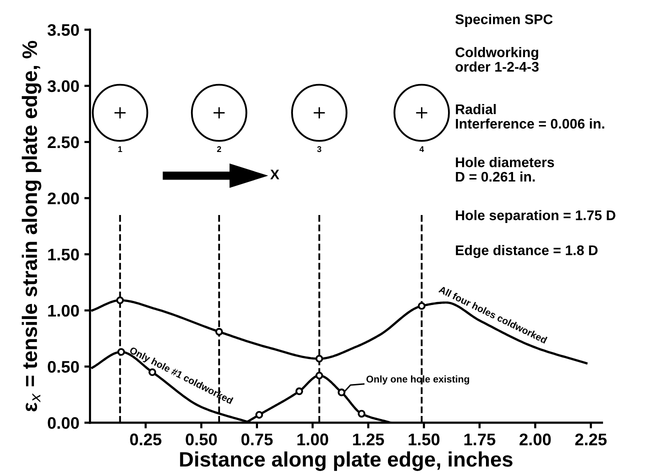 This screenshot has height=475, width=664. What do you see at coordinates (312, 440) in the screenshot?
I see `x-tick-label: 1.00` at bounding box center [312, 440].